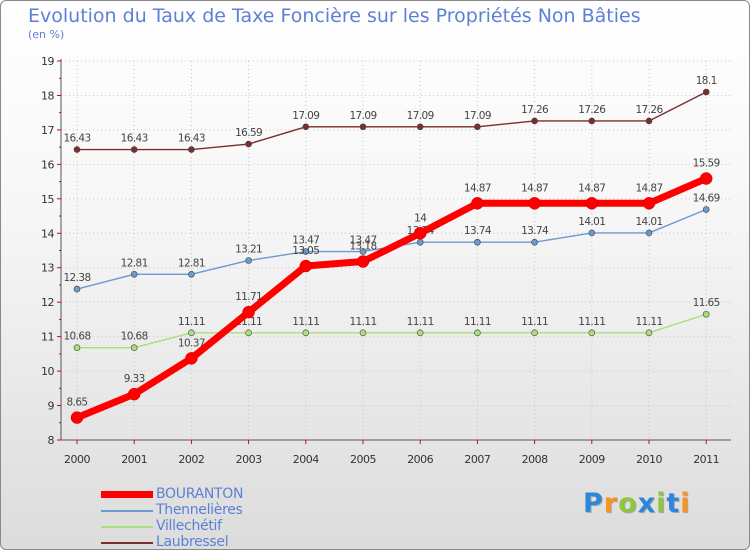  Describe the element at coordinates (248, 249) in the screenshot. I see `data-label-thennelieres: 13.21` at that location.